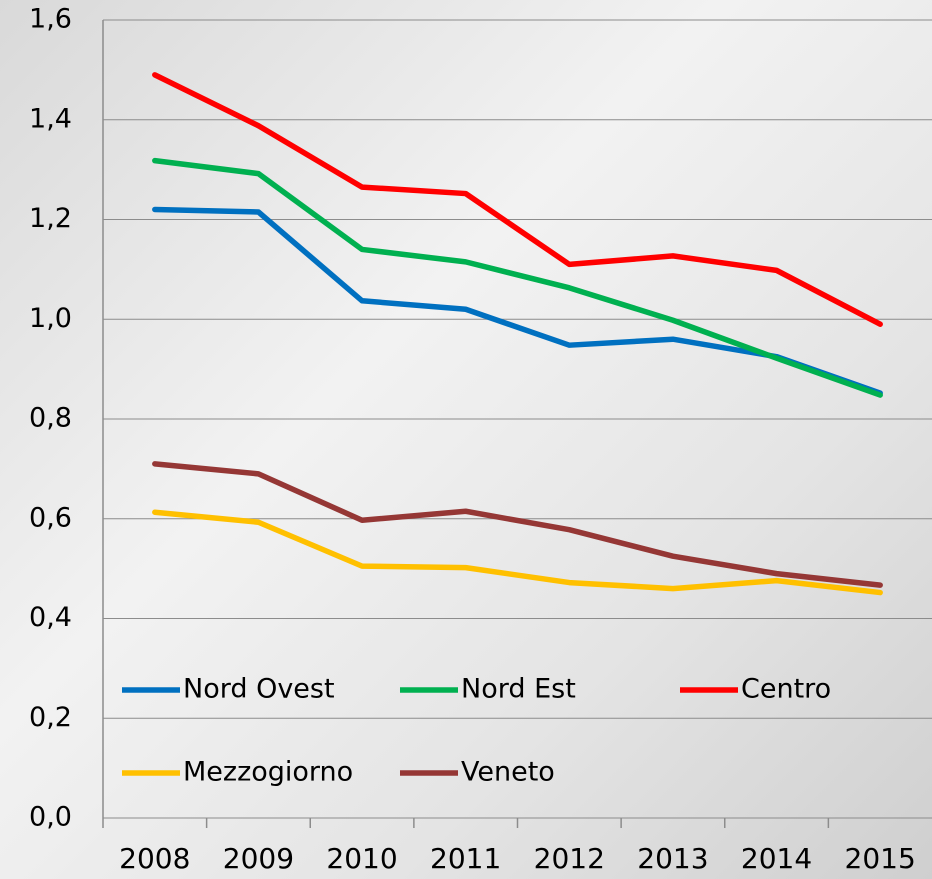 The image size is (932, 879). Describe the element at coordinates (50, 118) in the screenshot. I see `y-tick-label: 1,4` at that location.